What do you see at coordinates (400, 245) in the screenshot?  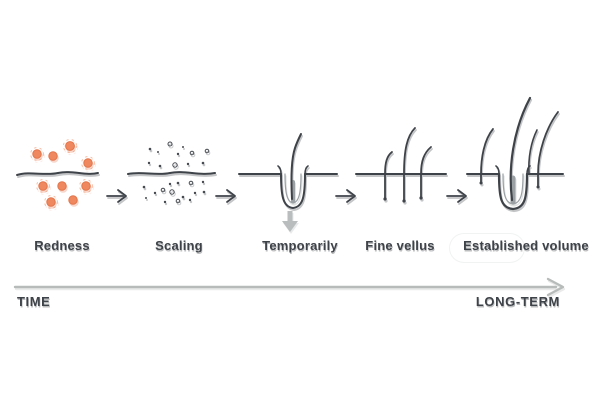 I see `stage-label-fine-vellus: Fine vellus` at bounding box center [400, 245].